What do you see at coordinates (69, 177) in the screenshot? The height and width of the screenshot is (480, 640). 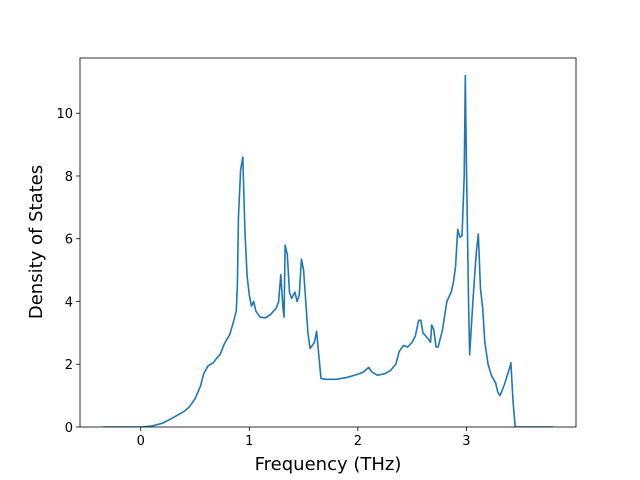 I see `y-tick-label: 8` at bounding box center [69, 177].